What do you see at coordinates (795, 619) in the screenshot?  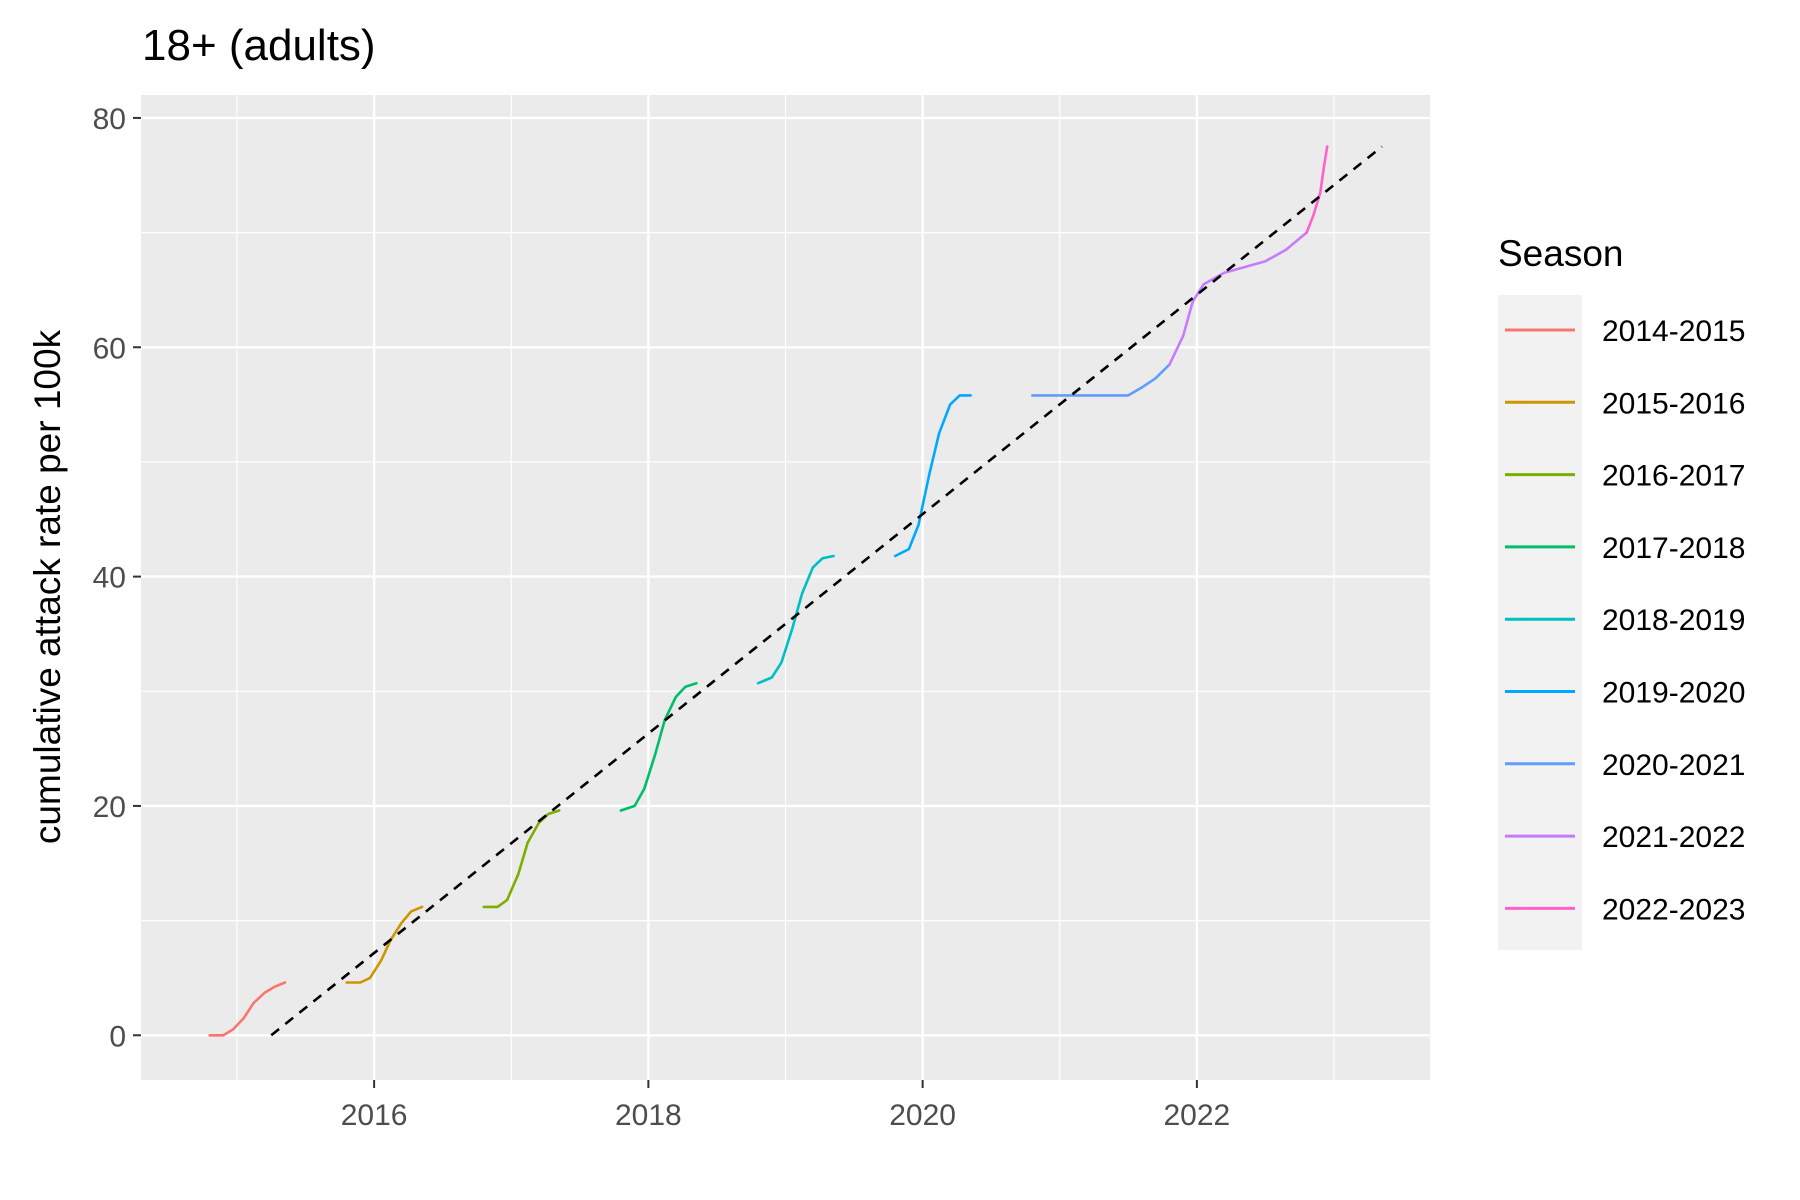 I see `series-line-2018-2019` at bounding box center [795, 619].